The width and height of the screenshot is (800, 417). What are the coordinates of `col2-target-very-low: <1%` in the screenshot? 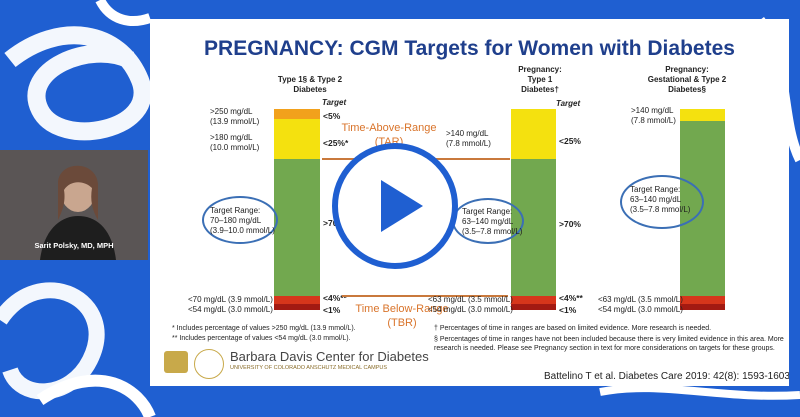 It's located at (568, 310).